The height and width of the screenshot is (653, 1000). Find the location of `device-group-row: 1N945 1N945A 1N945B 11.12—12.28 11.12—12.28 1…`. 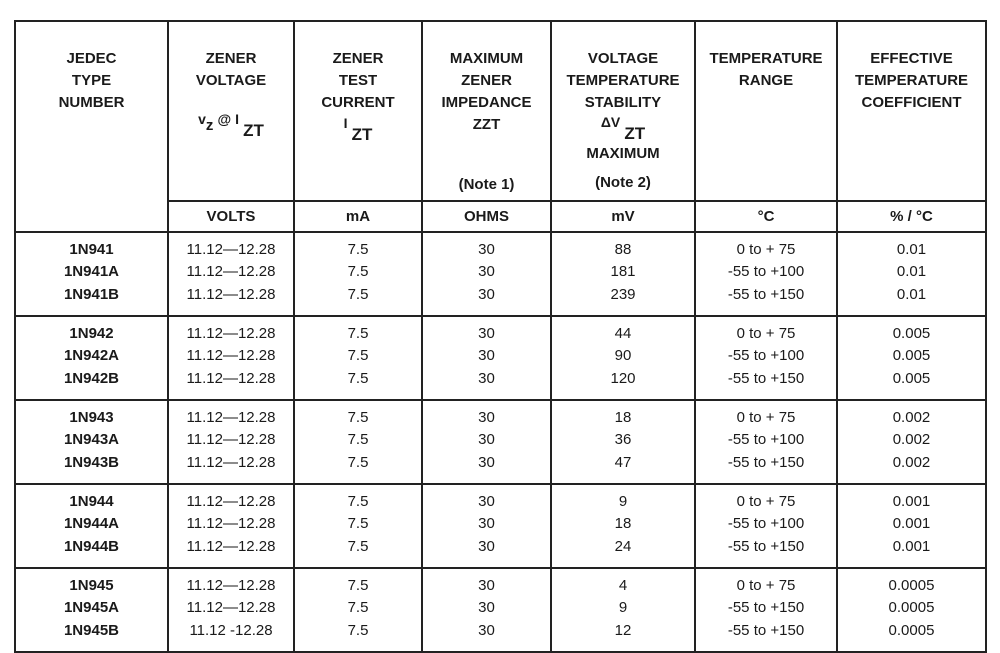

device-group-row: 1N945 1N945A 1N945B 11.12—12.28 11.12—12.28 1… is located at coordinates (500, 610).